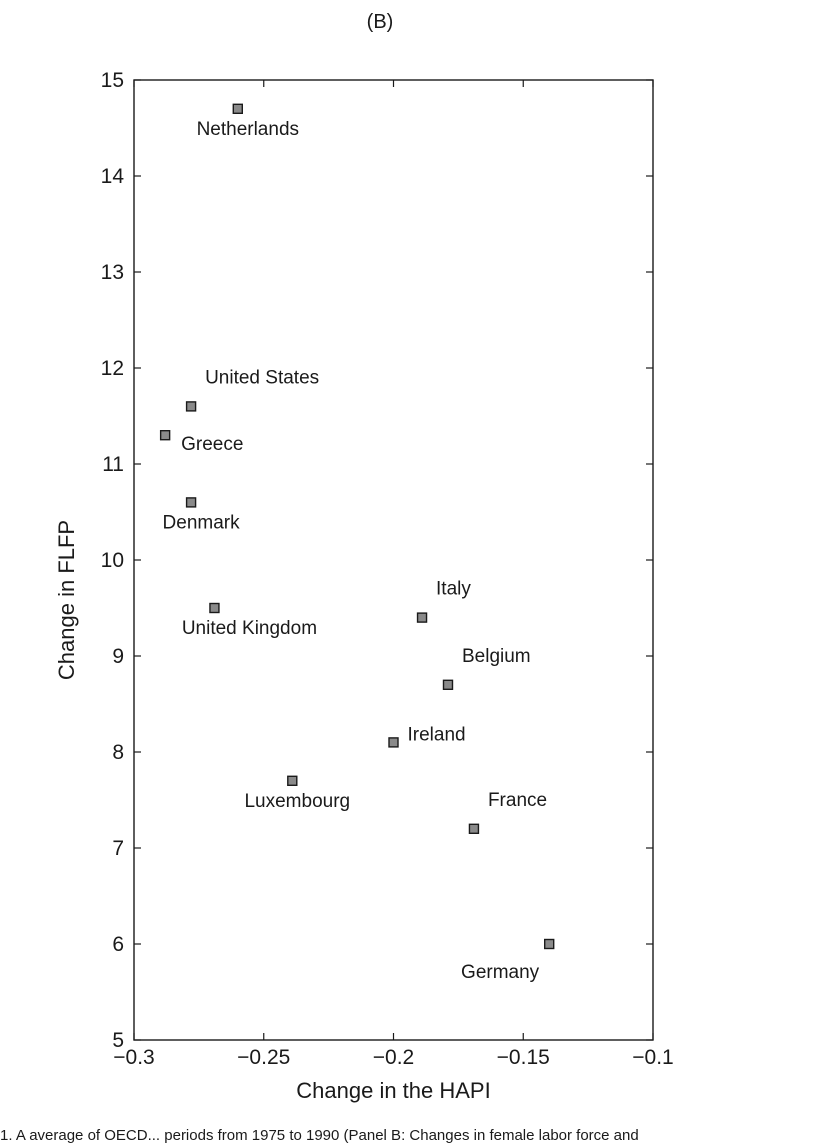  Describe the element at coordinates (112, 368) in the screenshot. I see `y-tick-label: 12` at that location.